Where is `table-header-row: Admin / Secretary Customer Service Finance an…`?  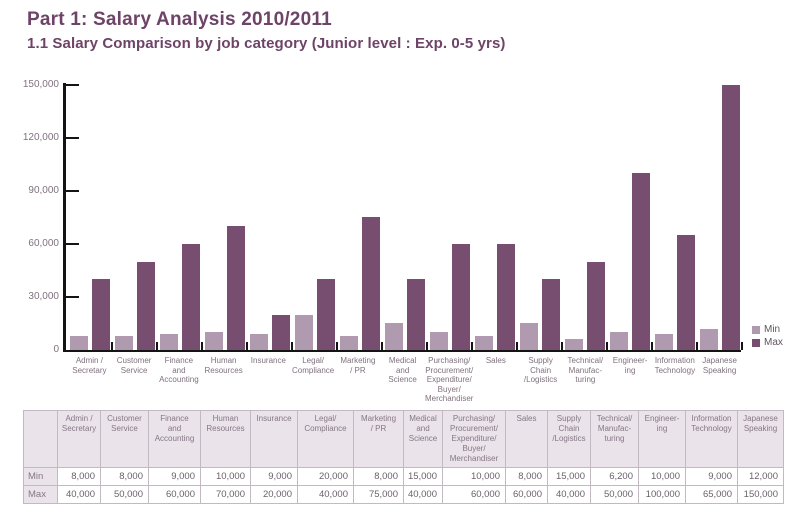
table-header-row: Admin / Secretary Customer Service Finance an… is located at coordinates (403, 439).